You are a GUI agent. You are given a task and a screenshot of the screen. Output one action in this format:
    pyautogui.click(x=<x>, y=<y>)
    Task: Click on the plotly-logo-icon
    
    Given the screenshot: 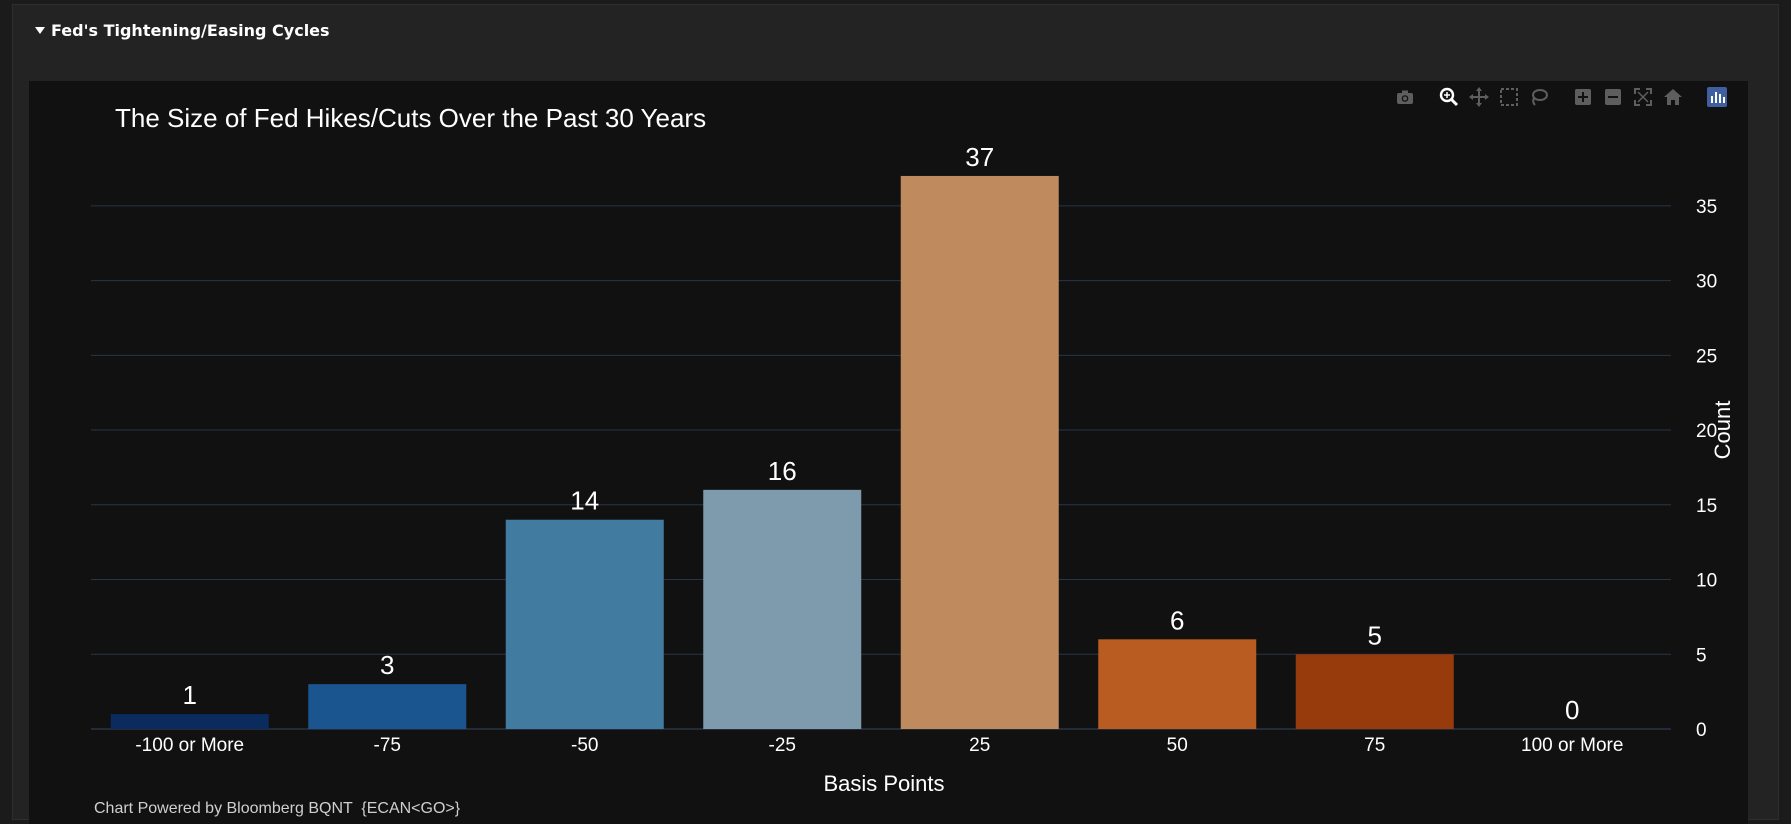 What is the action you would take?
    pyautogui.click(x=1717, y=97)
    